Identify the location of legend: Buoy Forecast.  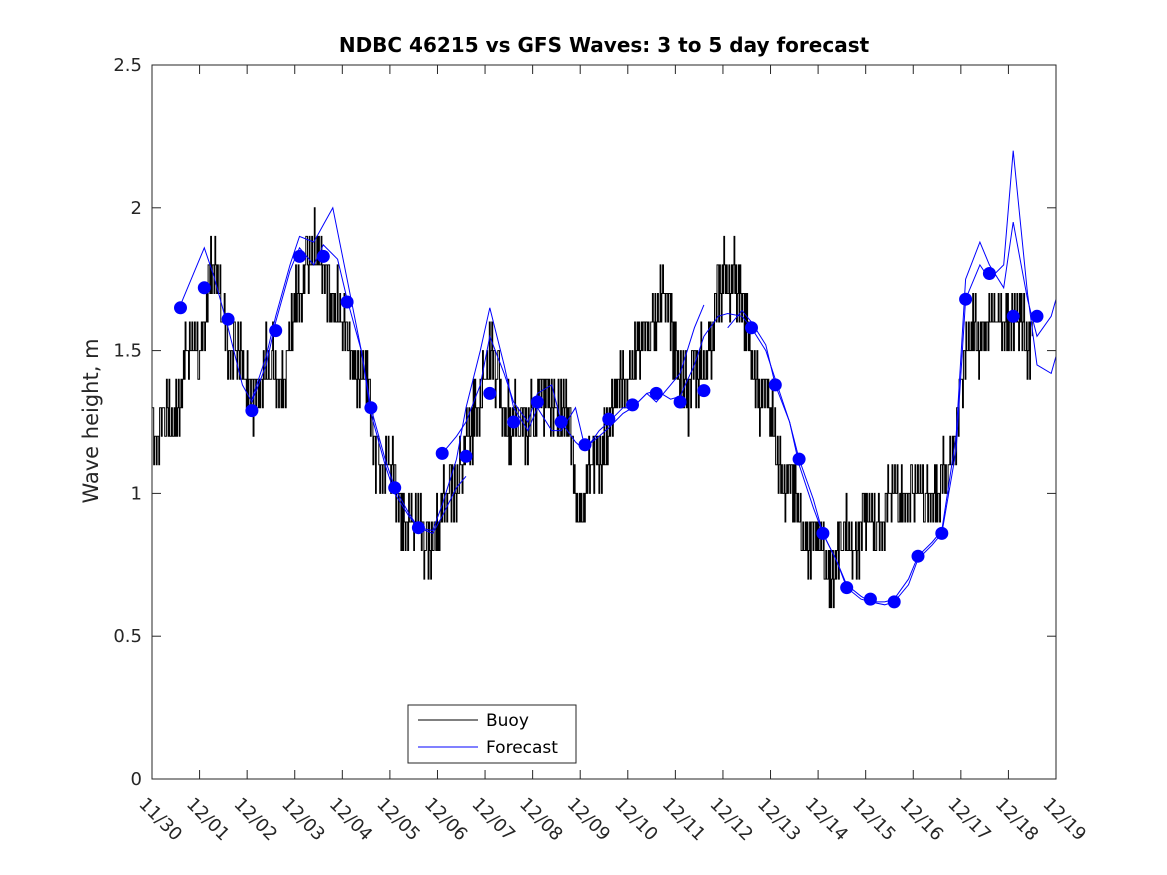
(492, 734).